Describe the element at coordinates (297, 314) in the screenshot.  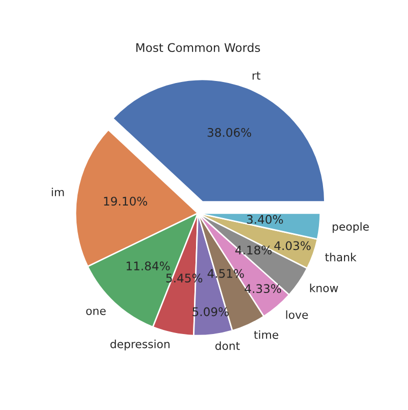
I see `slice-label: love` at that location.